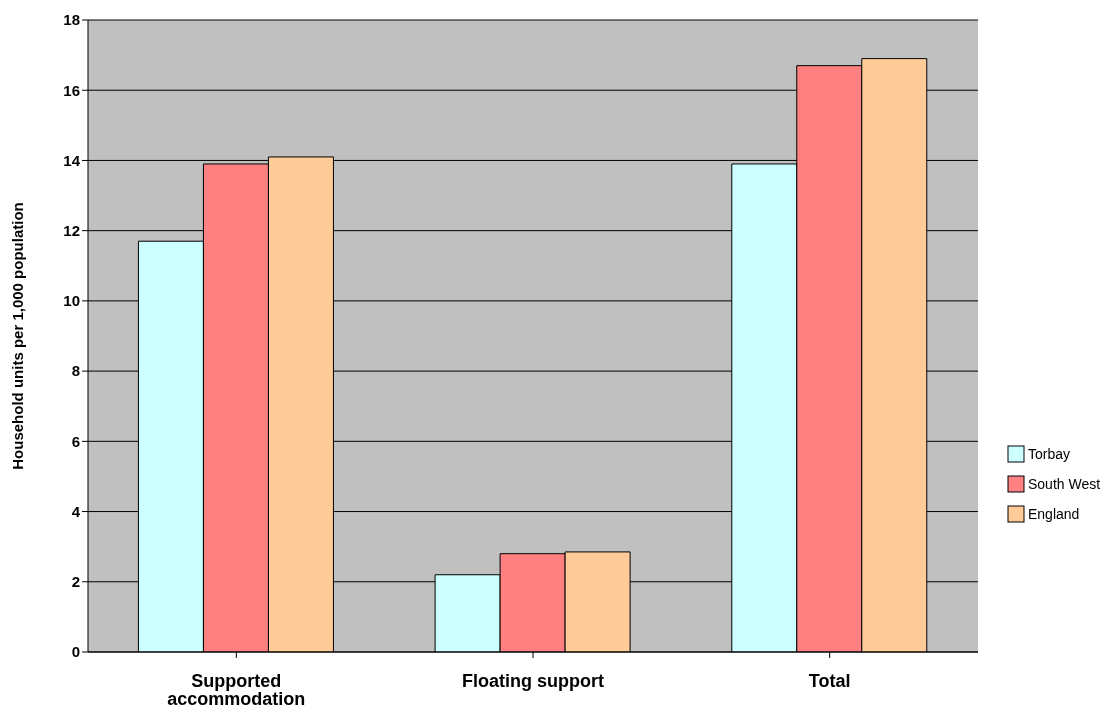  What do you see at coordinates (75, 441) in the screenshot?
I see `y-tick-label: 6` at bounding box center [75, 441].